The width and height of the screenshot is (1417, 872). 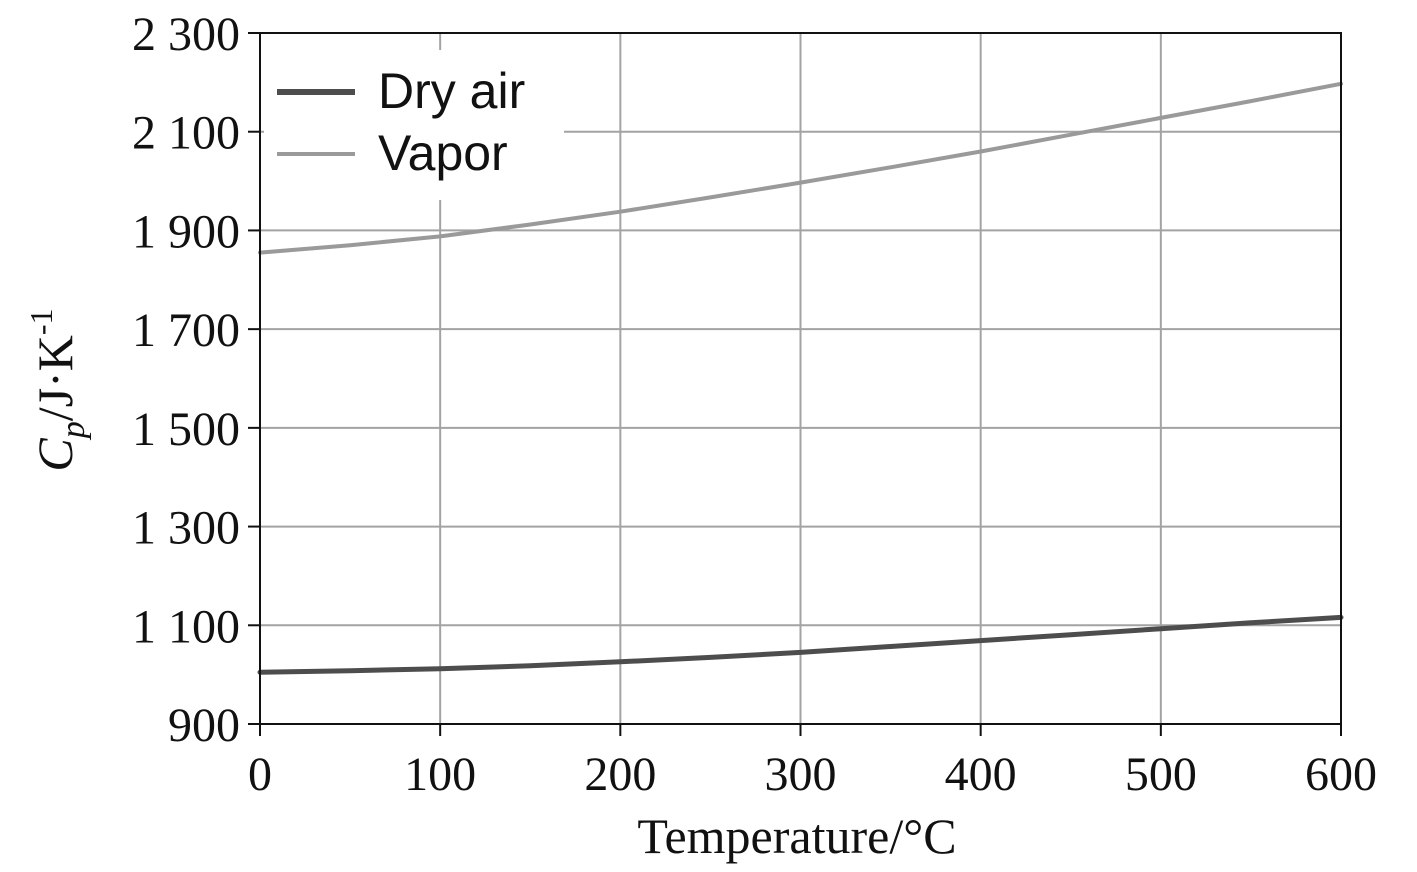 I want to click on y-tick-label: 2 100, so click(x=186, y=133).